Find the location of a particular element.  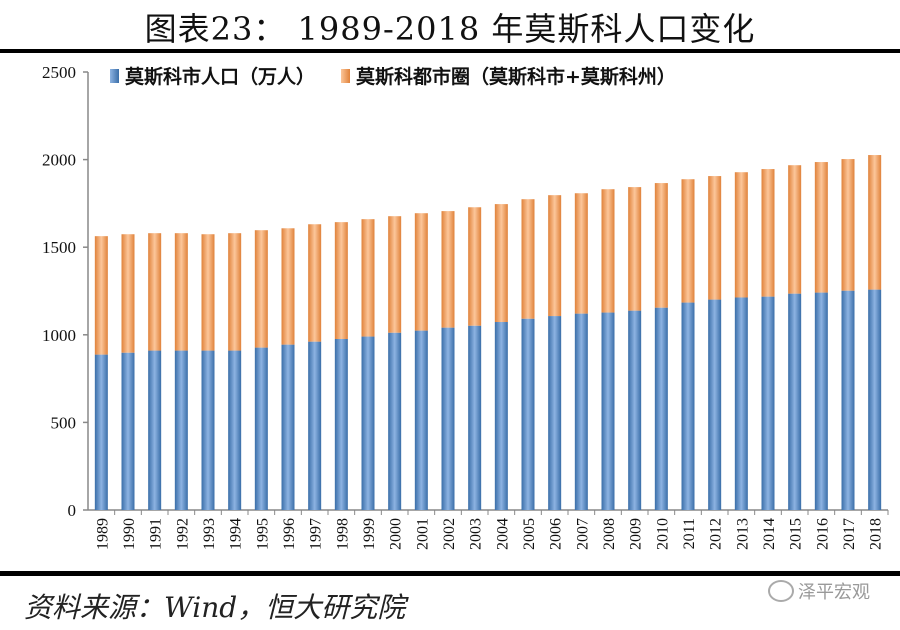

bar-moscow-city-2001 is located at coordinates (421, 420).